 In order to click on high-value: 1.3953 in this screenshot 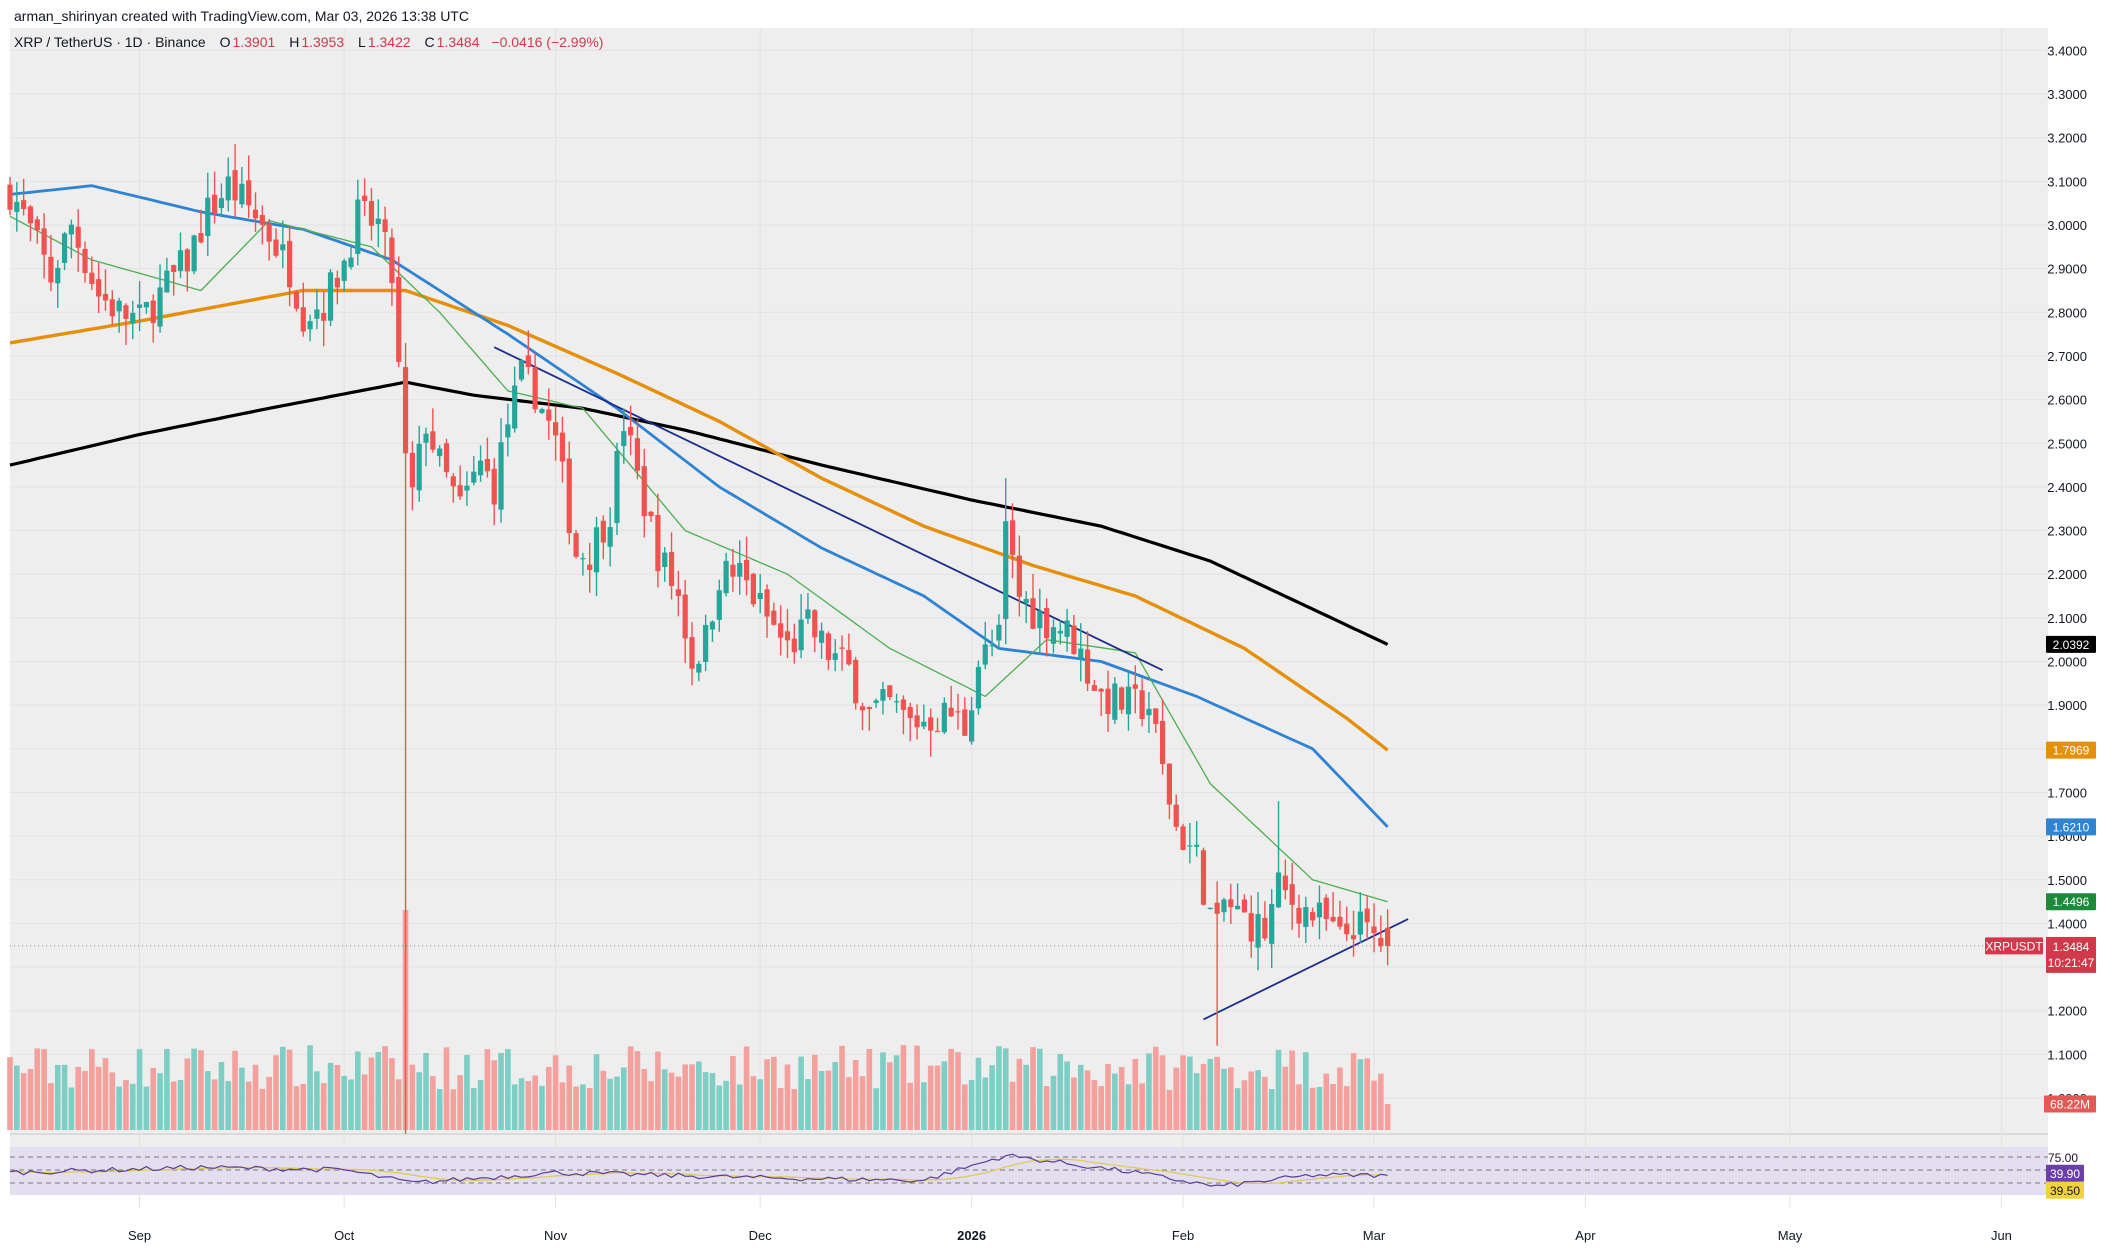, I will do `click(323, 42)`.